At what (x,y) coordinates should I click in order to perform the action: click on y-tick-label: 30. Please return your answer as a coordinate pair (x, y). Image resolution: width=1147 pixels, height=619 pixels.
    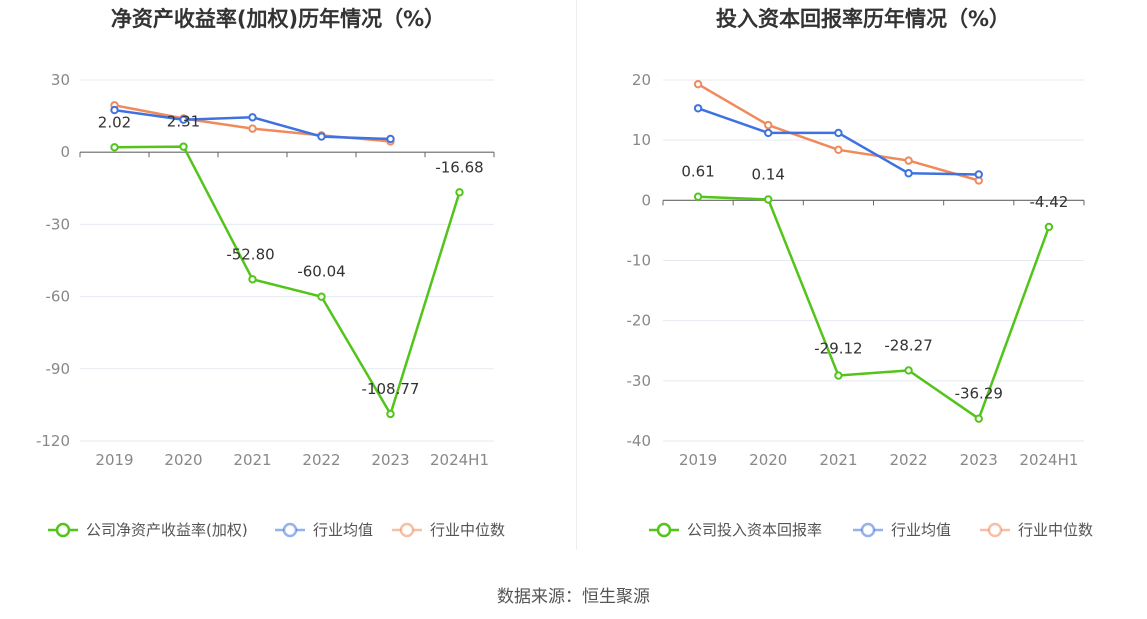
    Looking at the image, I should click on (60, 80).